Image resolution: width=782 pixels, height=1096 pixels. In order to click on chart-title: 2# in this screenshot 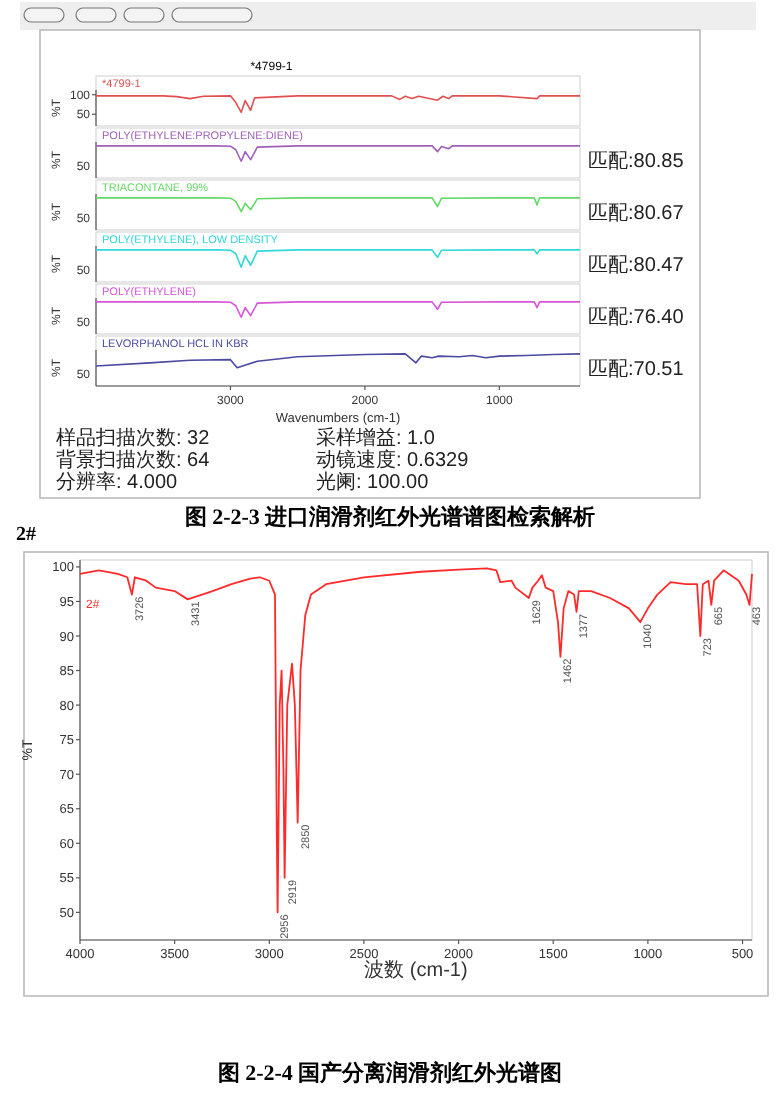, I will do `click(26, 535)`.